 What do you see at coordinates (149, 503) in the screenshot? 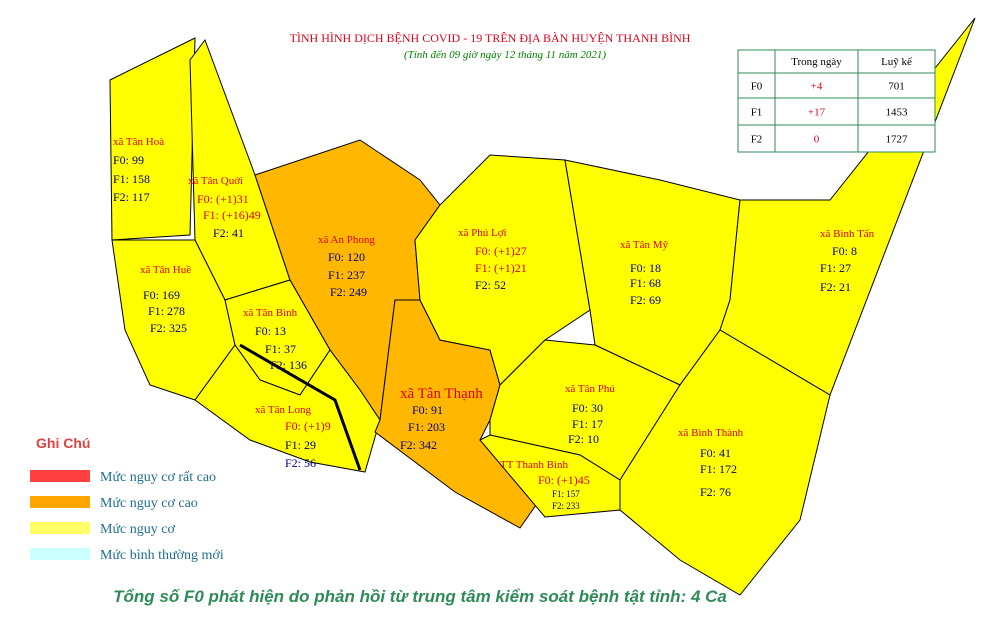
I see `legend-label: Mức nguy cơ cao` at bounding box center [149, 503].